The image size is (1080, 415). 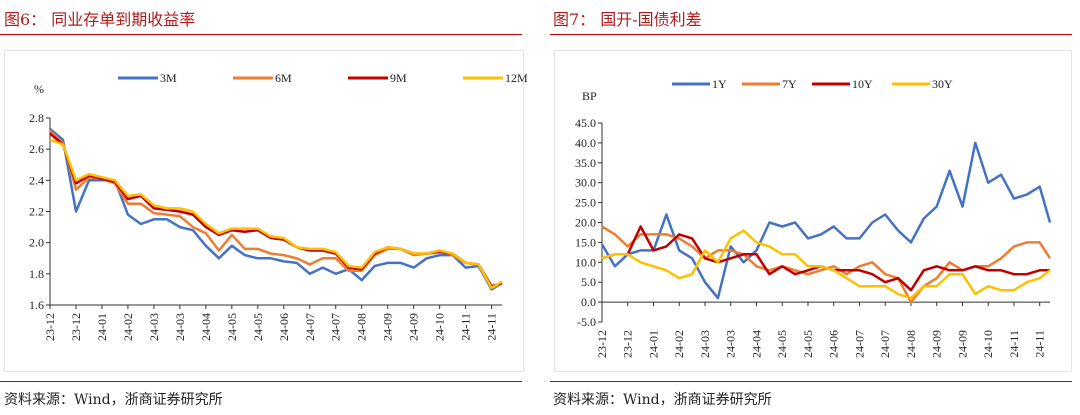 What do you see at coordinates (662, 400) in the screenshot?
I see `right-source: 资料来源：Wind，浙商证券研究所` at bounding box center [662, 400].